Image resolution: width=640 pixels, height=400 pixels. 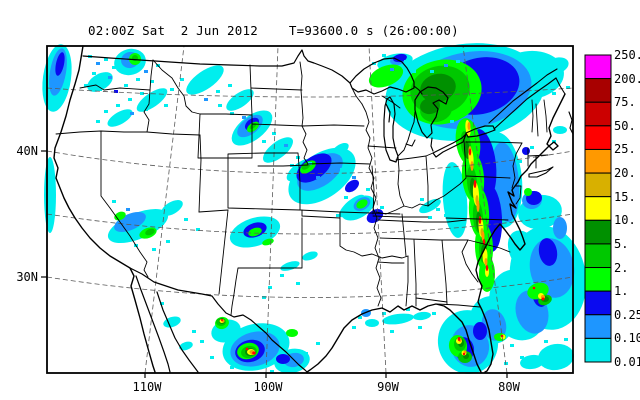 What do you see at coordinates (449, 145) in the screenshot?
I see `lake-erie` at bounding box center [449, 145].